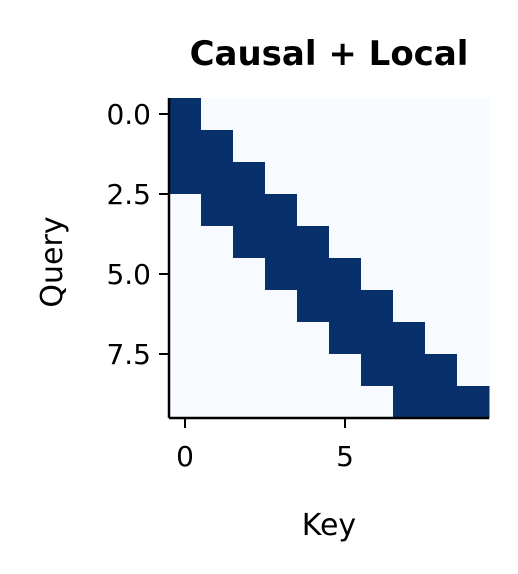 This screenshot has height=574, width=518. What do you see at coordinates (329, 54) in the screenshot?
I see `chart-title: Causal + Local` at bounding box center [329, 54].